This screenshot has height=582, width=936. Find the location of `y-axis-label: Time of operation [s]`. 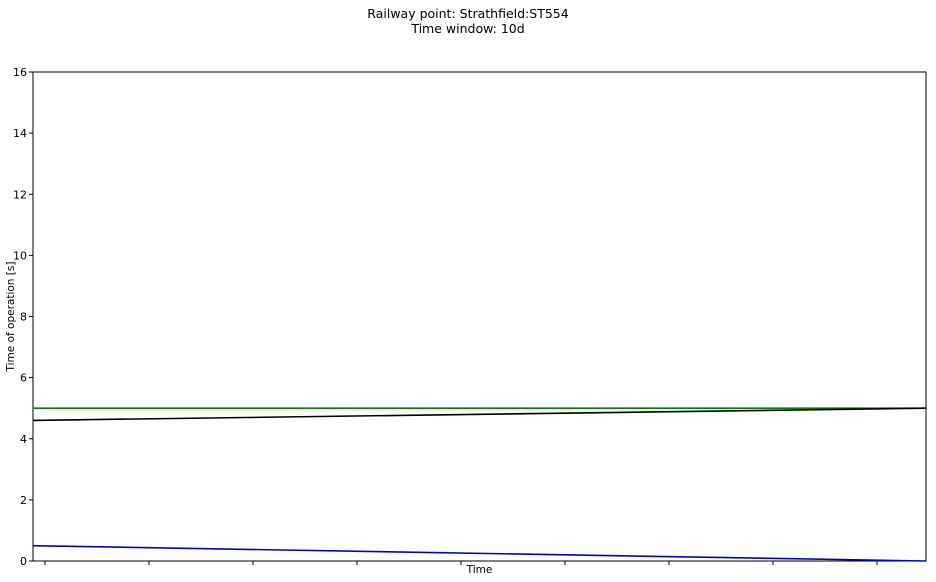

y-axis-label: Time of operation [s] is located at coordinates (11, 317).